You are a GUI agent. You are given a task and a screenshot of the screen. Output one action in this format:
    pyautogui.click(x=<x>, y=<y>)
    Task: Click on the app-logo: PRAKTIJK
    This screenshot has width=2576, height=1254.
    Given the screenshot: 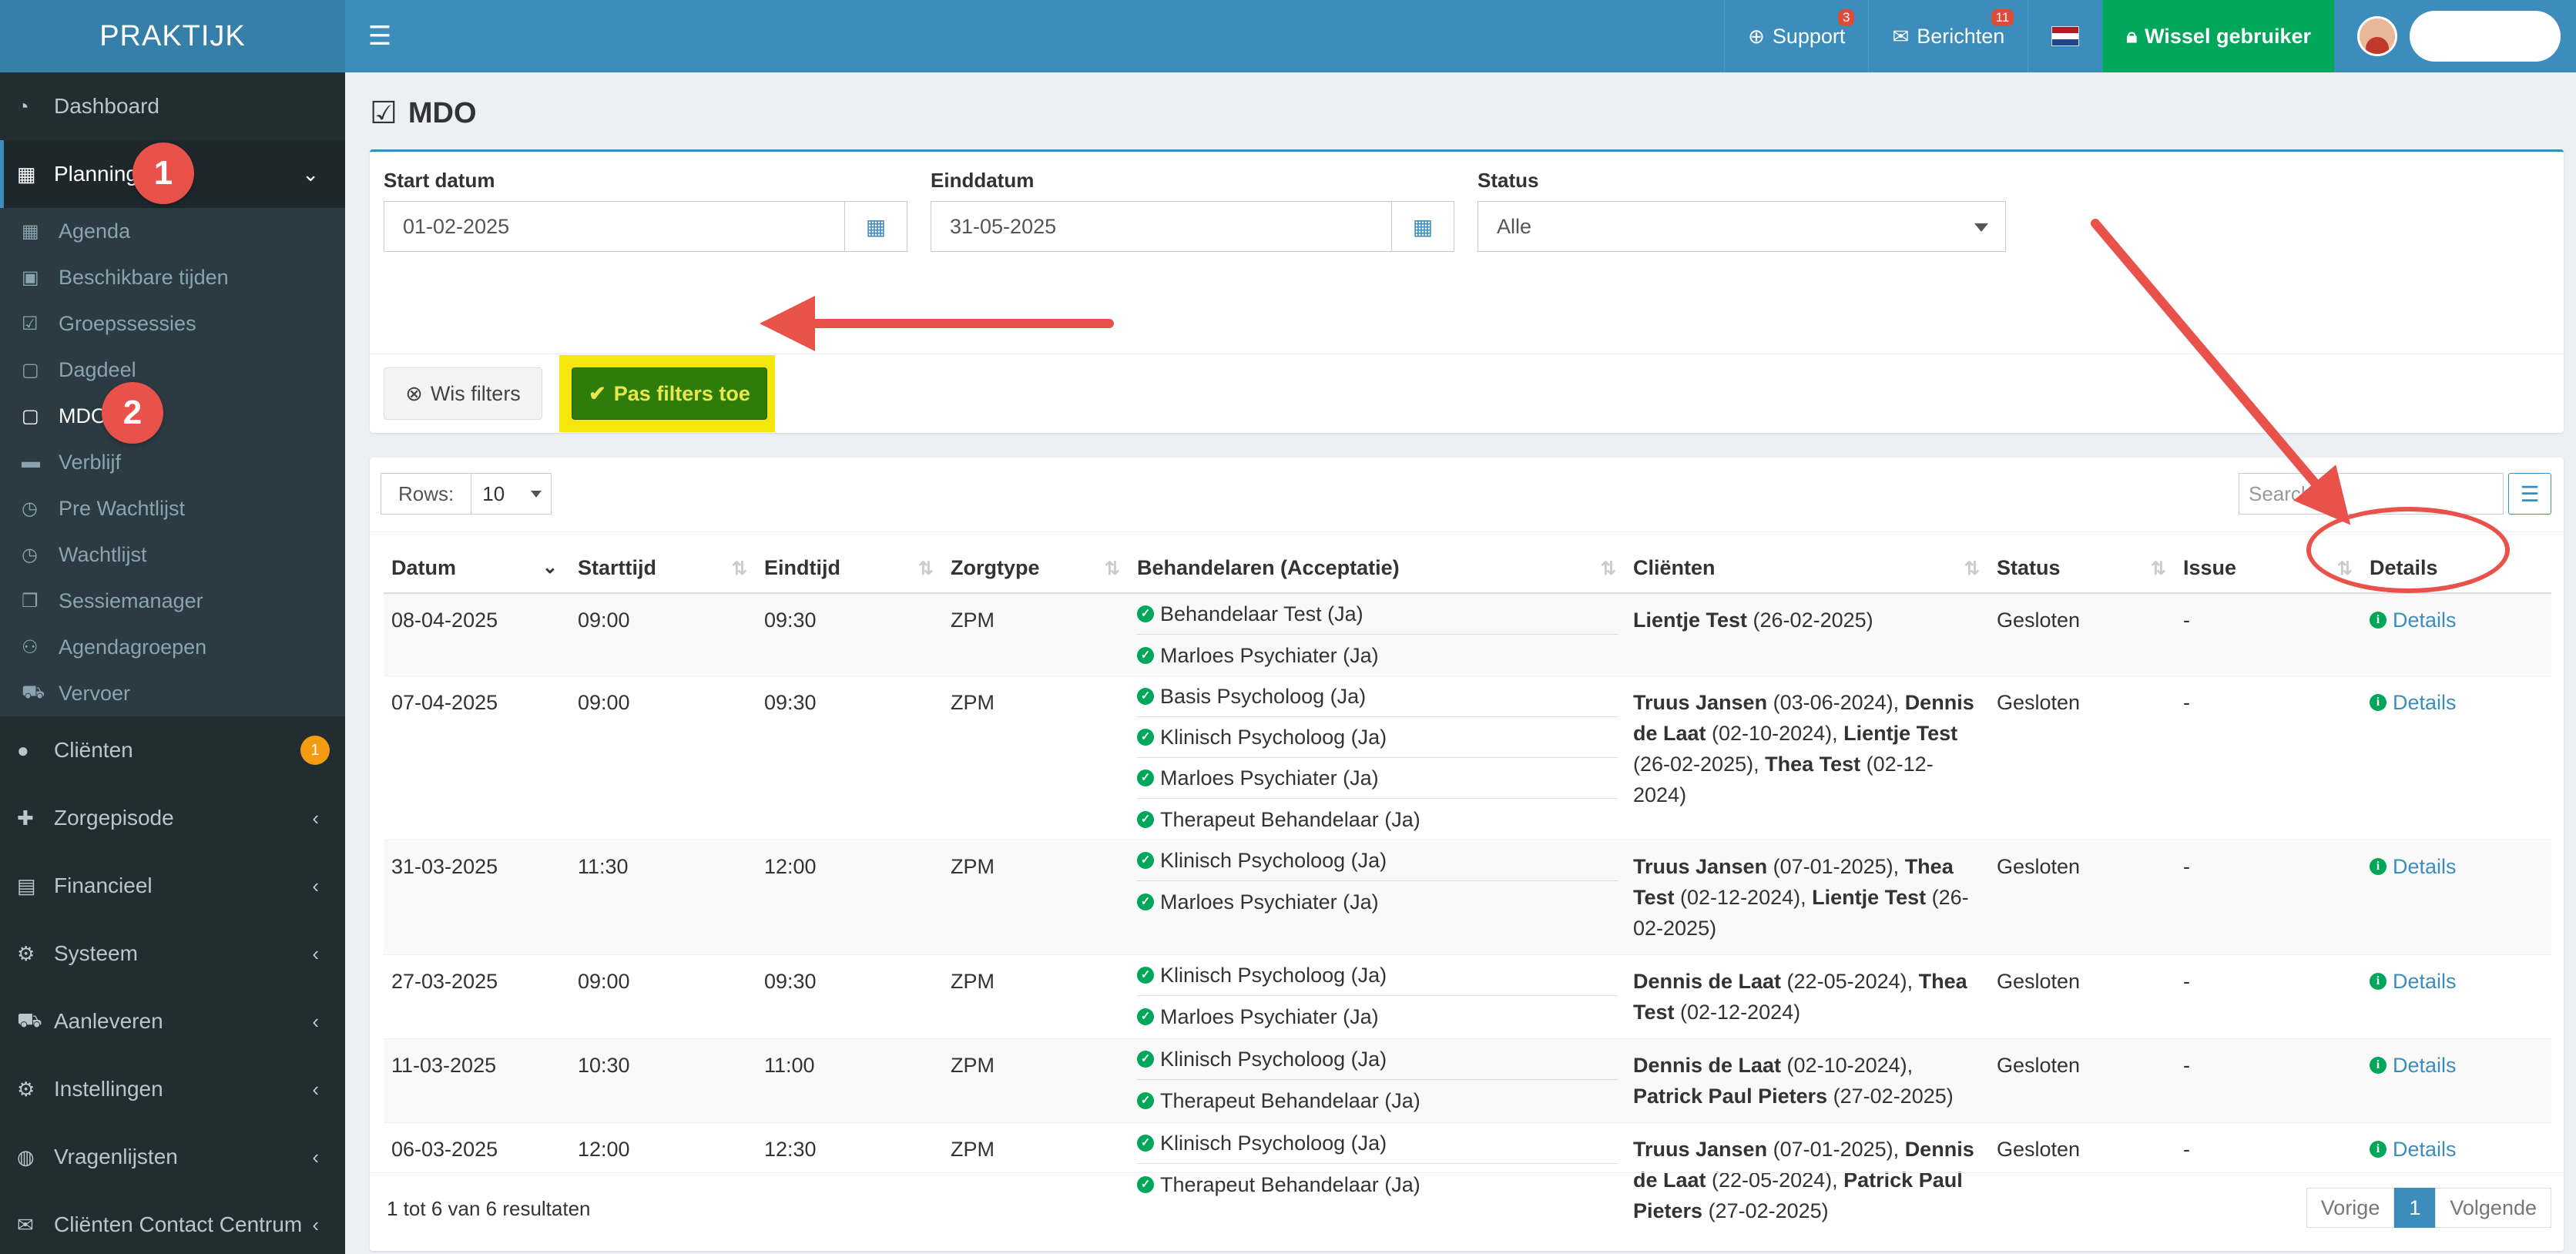 What is the action you would take?
    pyautogui.click(x=172, y=36)
    